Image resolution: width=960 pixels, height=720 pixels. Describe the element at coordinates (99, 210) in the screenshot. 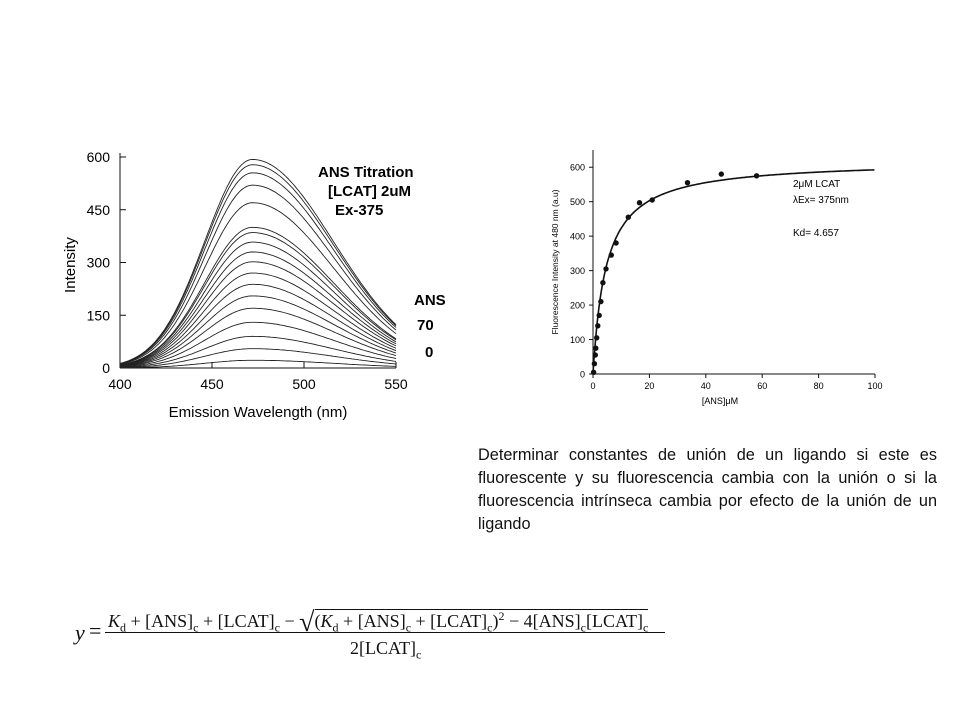

I see `y-tick-label: 450` at that location.